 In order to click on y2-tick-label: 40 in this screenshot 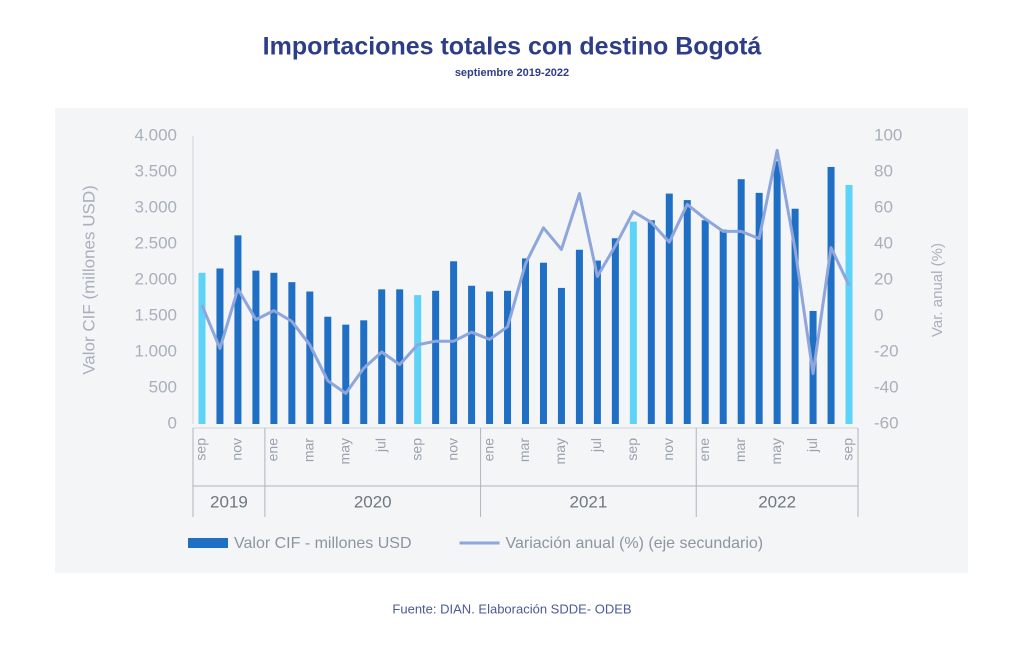, I will do `click(883, 242)`.